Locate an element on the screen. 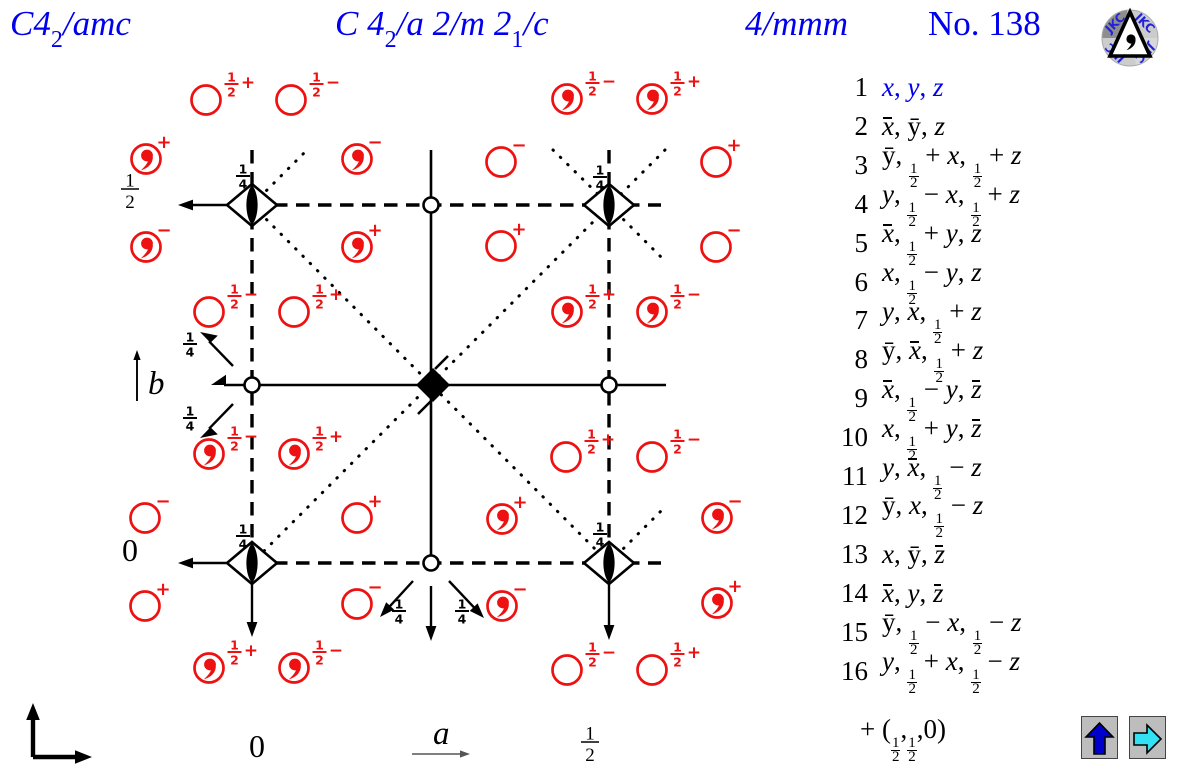 The image size is (1180, 770). point-group-symbol: 4/mmm is located at coordinates (797, 23).